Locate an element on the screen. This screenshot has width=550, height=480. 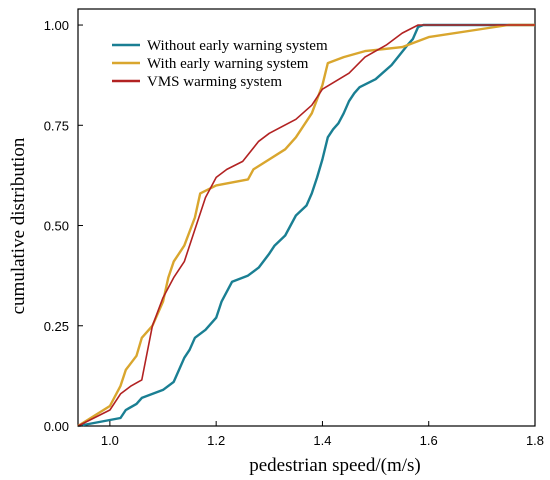
x-tick-label: 1.8 is located at coordinates (535, 440).